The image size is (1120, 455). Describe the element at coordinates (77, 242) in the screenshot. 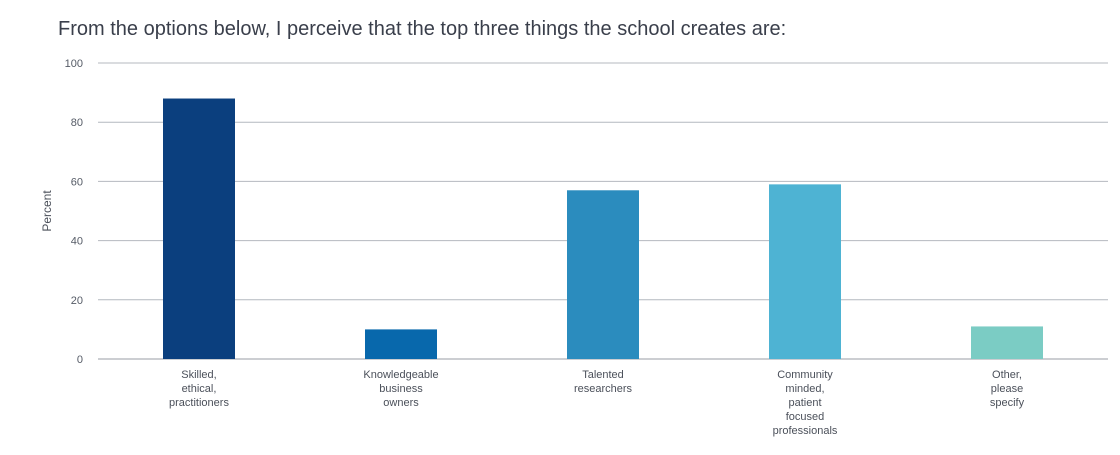

I see `y-tick-label: 40` at that location.